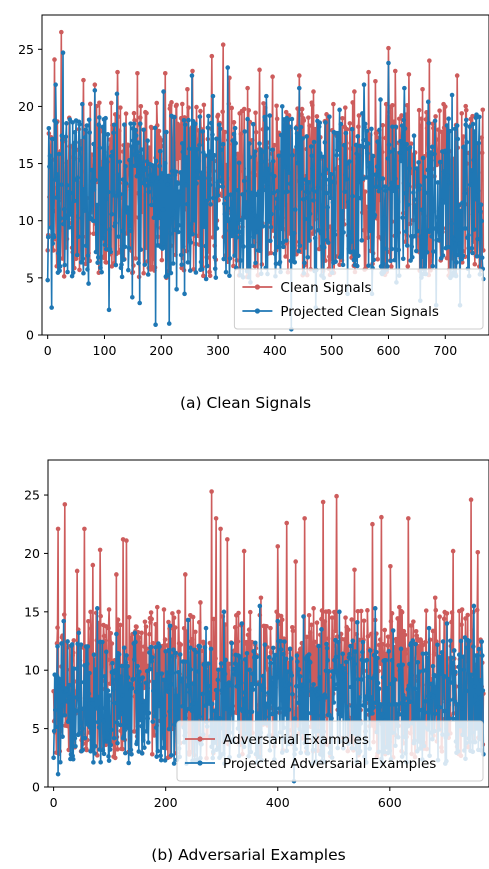 Image resolution: width=489 pixels, height=869 pixels. What do you see at coordinates (26, 106) in the screenshot?
I see `y-tick-label: 20` at bounding box center [26, 106].